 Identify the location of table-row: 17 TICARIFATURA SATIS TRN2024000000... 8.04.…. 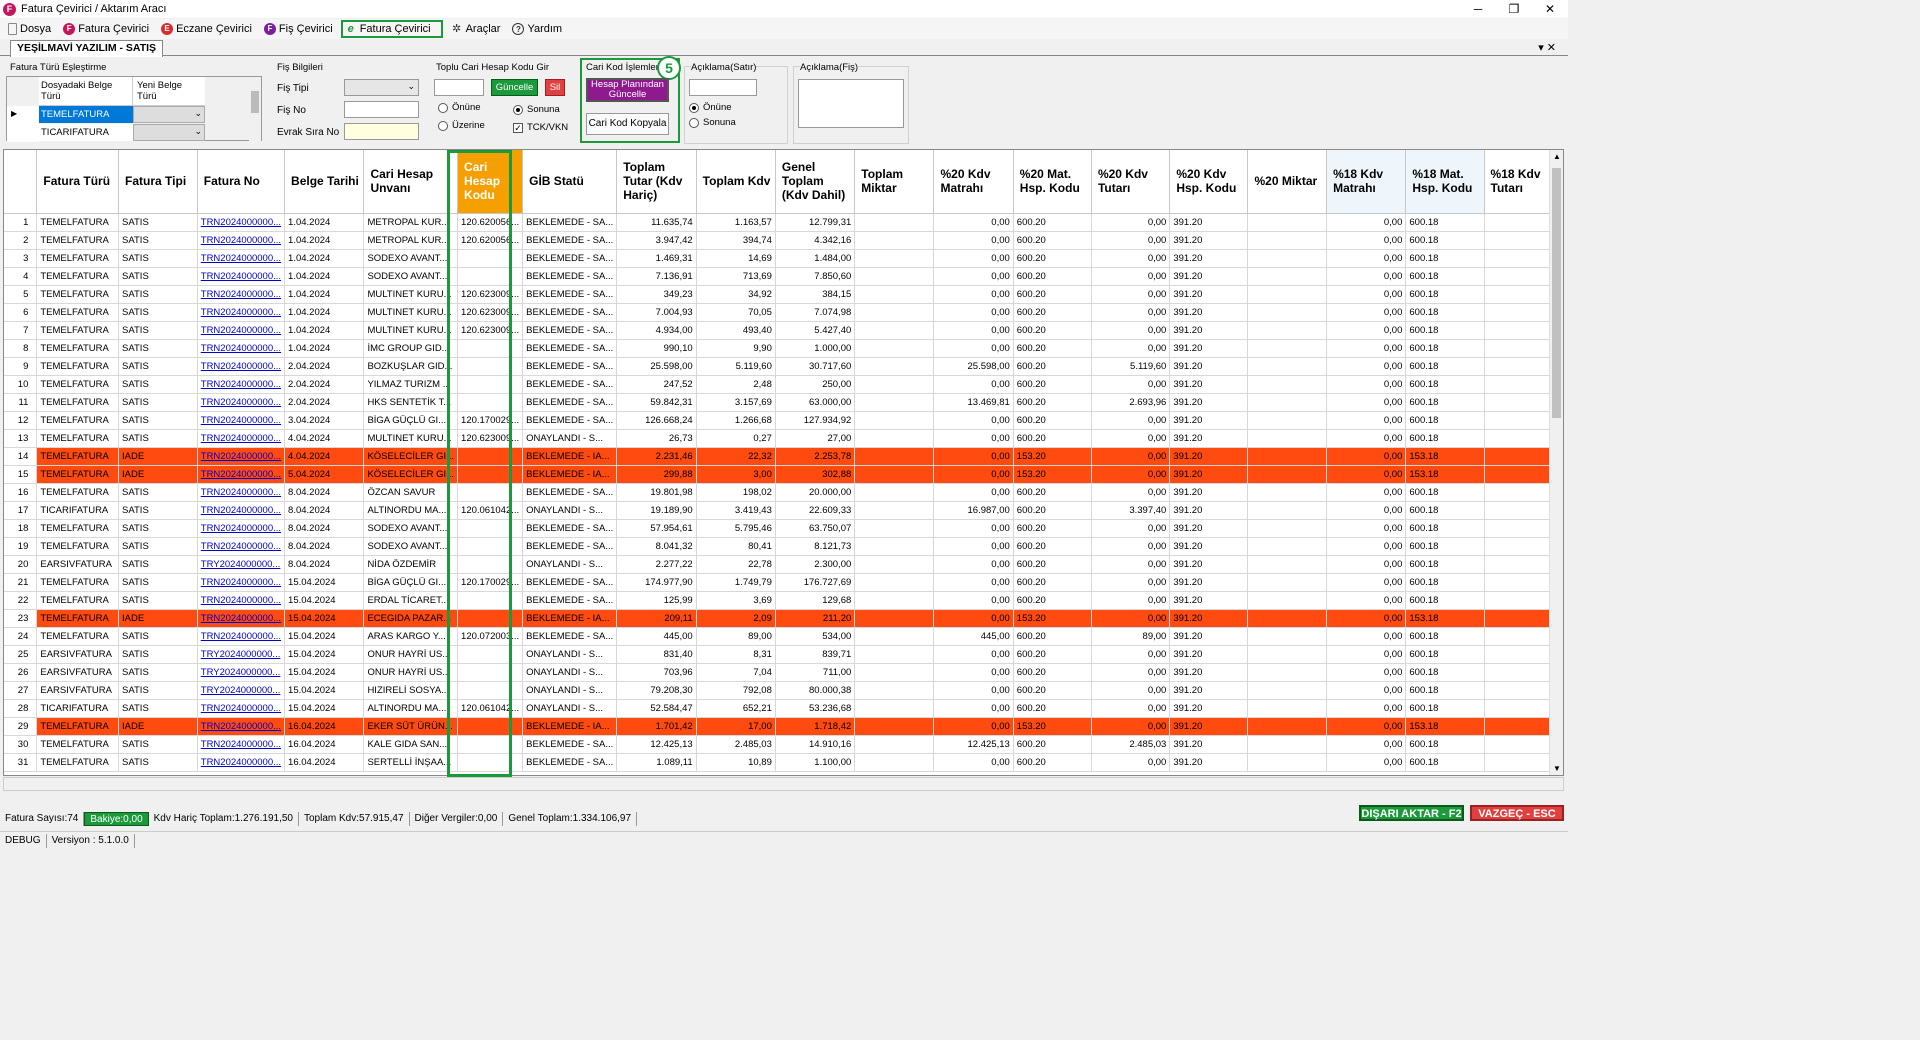
(783, 510).